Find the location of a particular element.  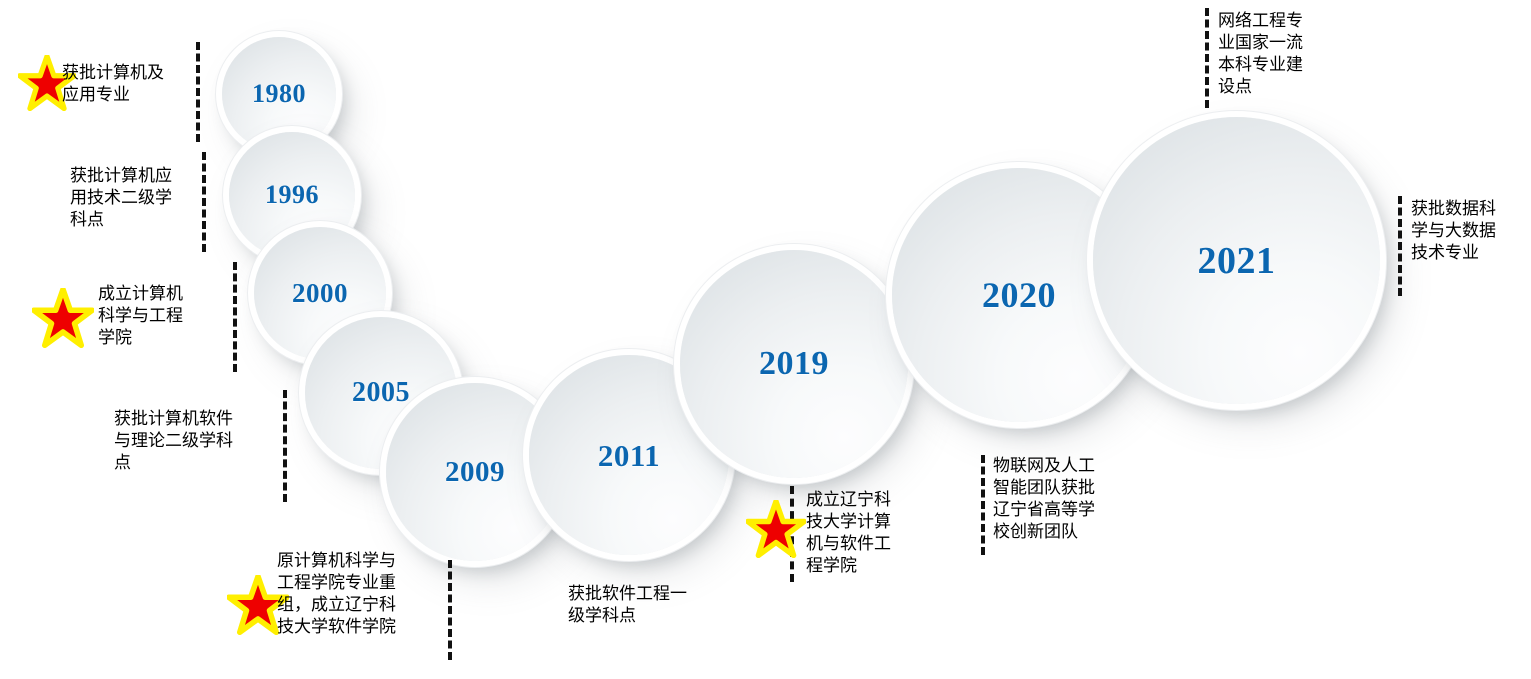

note-2021-right: 获批数据科 学与大数据 技术专业 is located at coordinates (1453, 231).